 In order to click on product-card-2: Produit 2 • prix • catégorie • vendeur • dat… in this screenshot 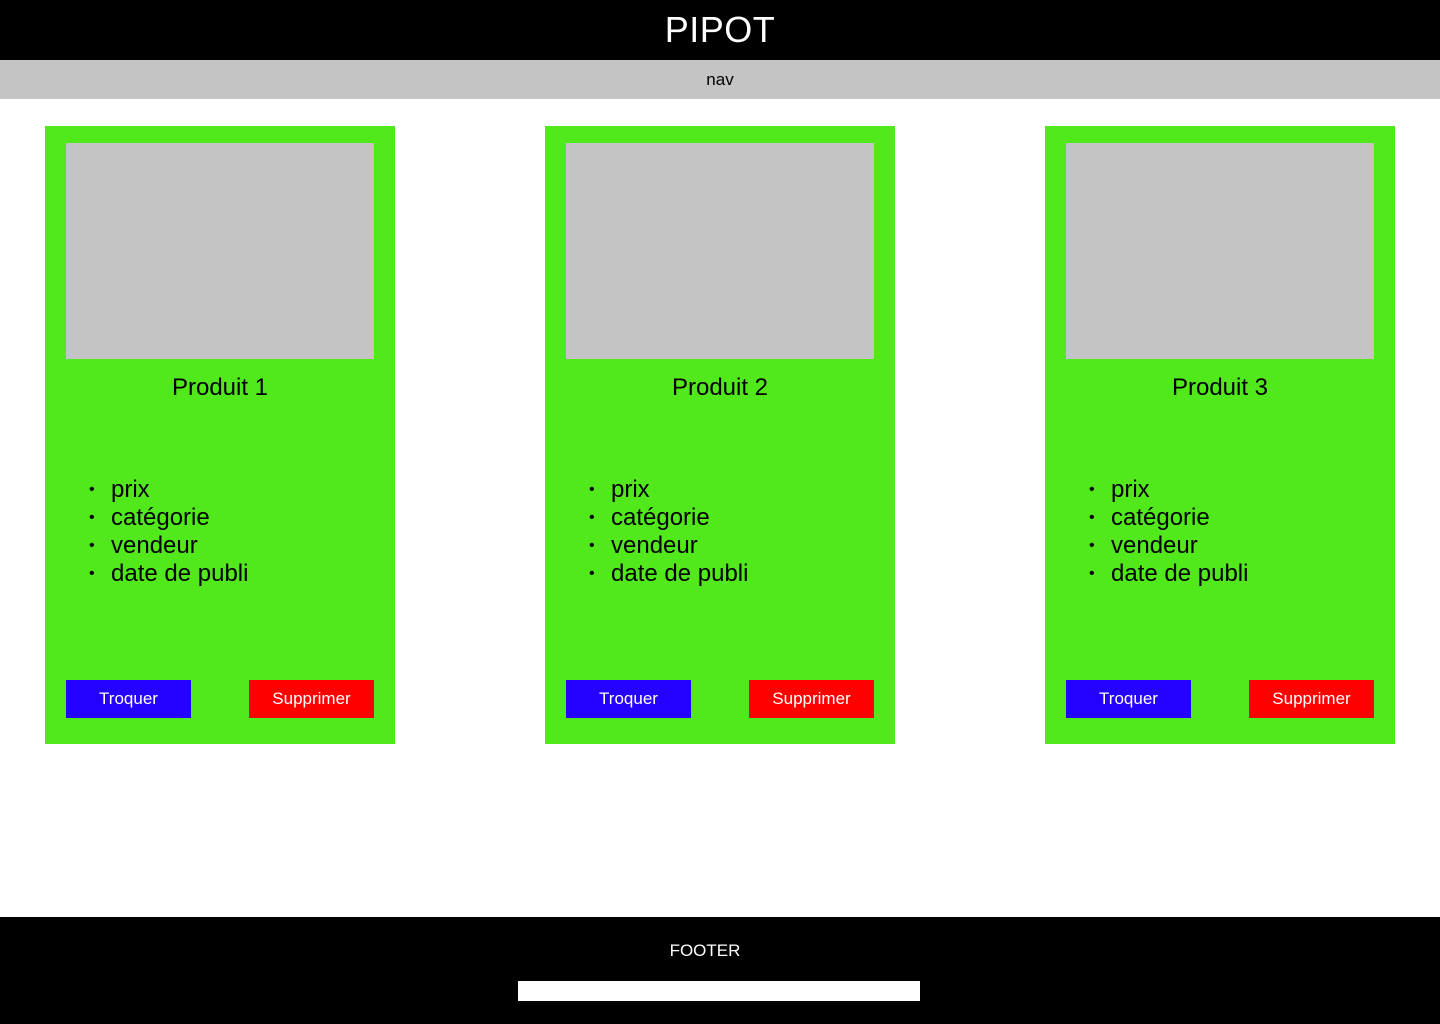, I will do `click(720, 435)`.